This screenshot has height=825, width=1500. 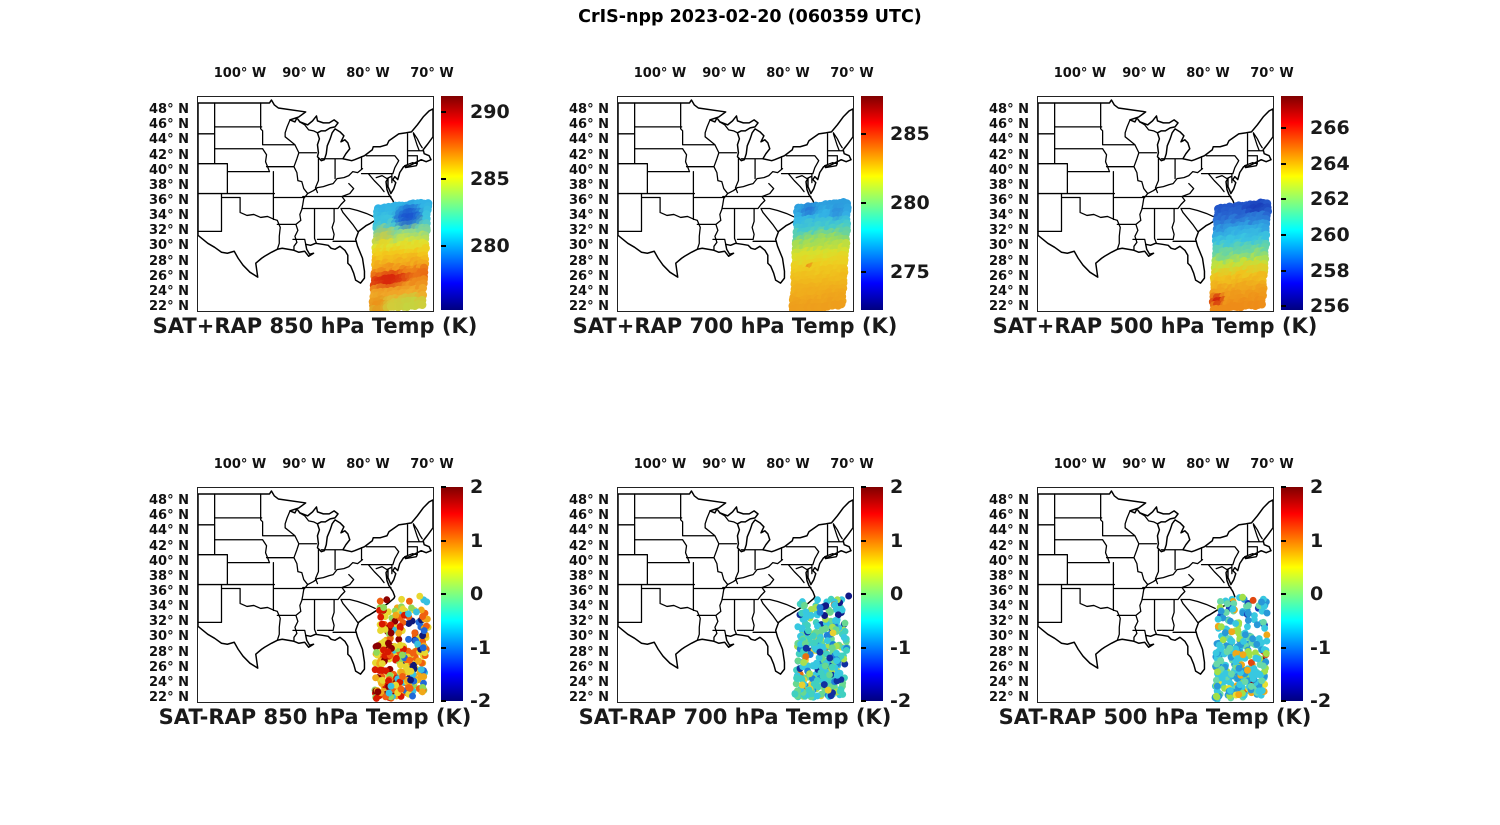 What do you see at coordinates (169, 636) in the screenshot?
I see `lat-tick-label: 30° N` at bounding box center [169, 636].